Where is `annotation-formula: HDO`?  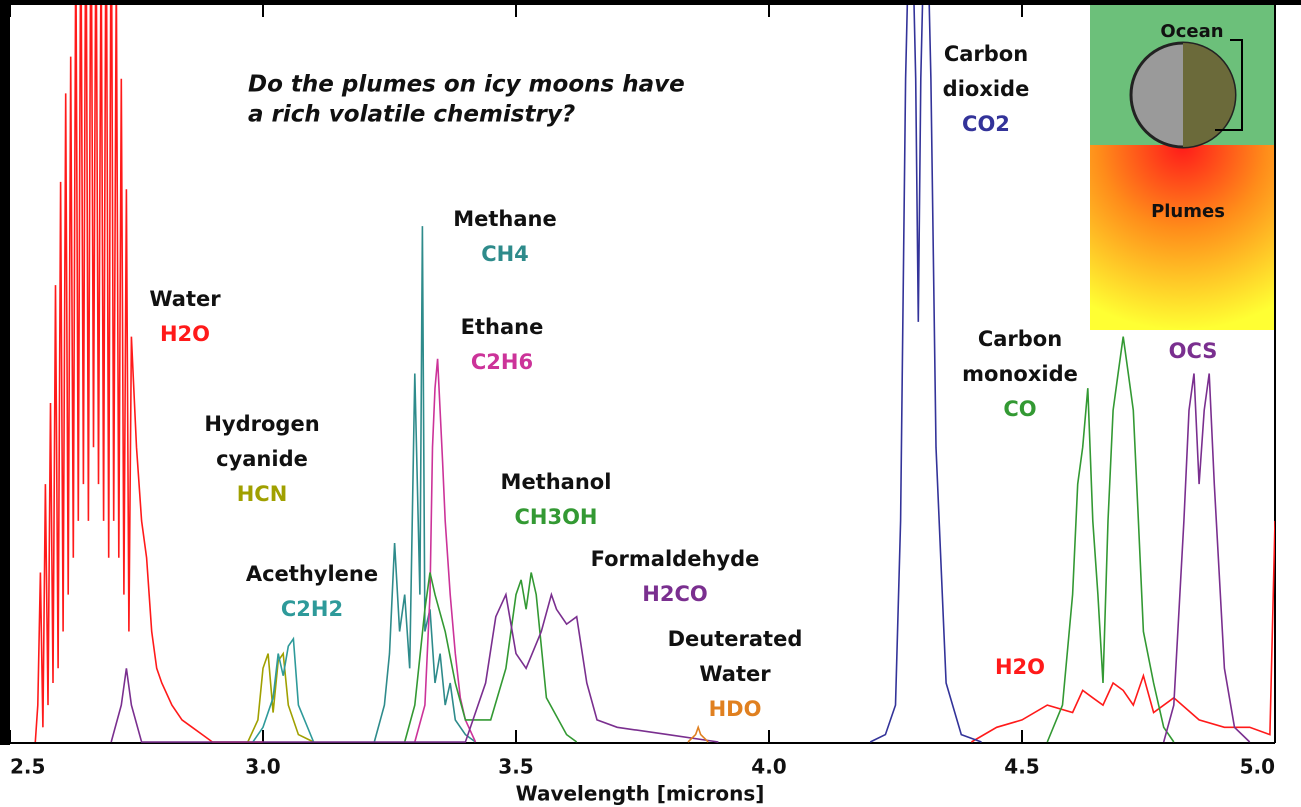
annotation-formula: HDO is located at coordinates (735, 709).